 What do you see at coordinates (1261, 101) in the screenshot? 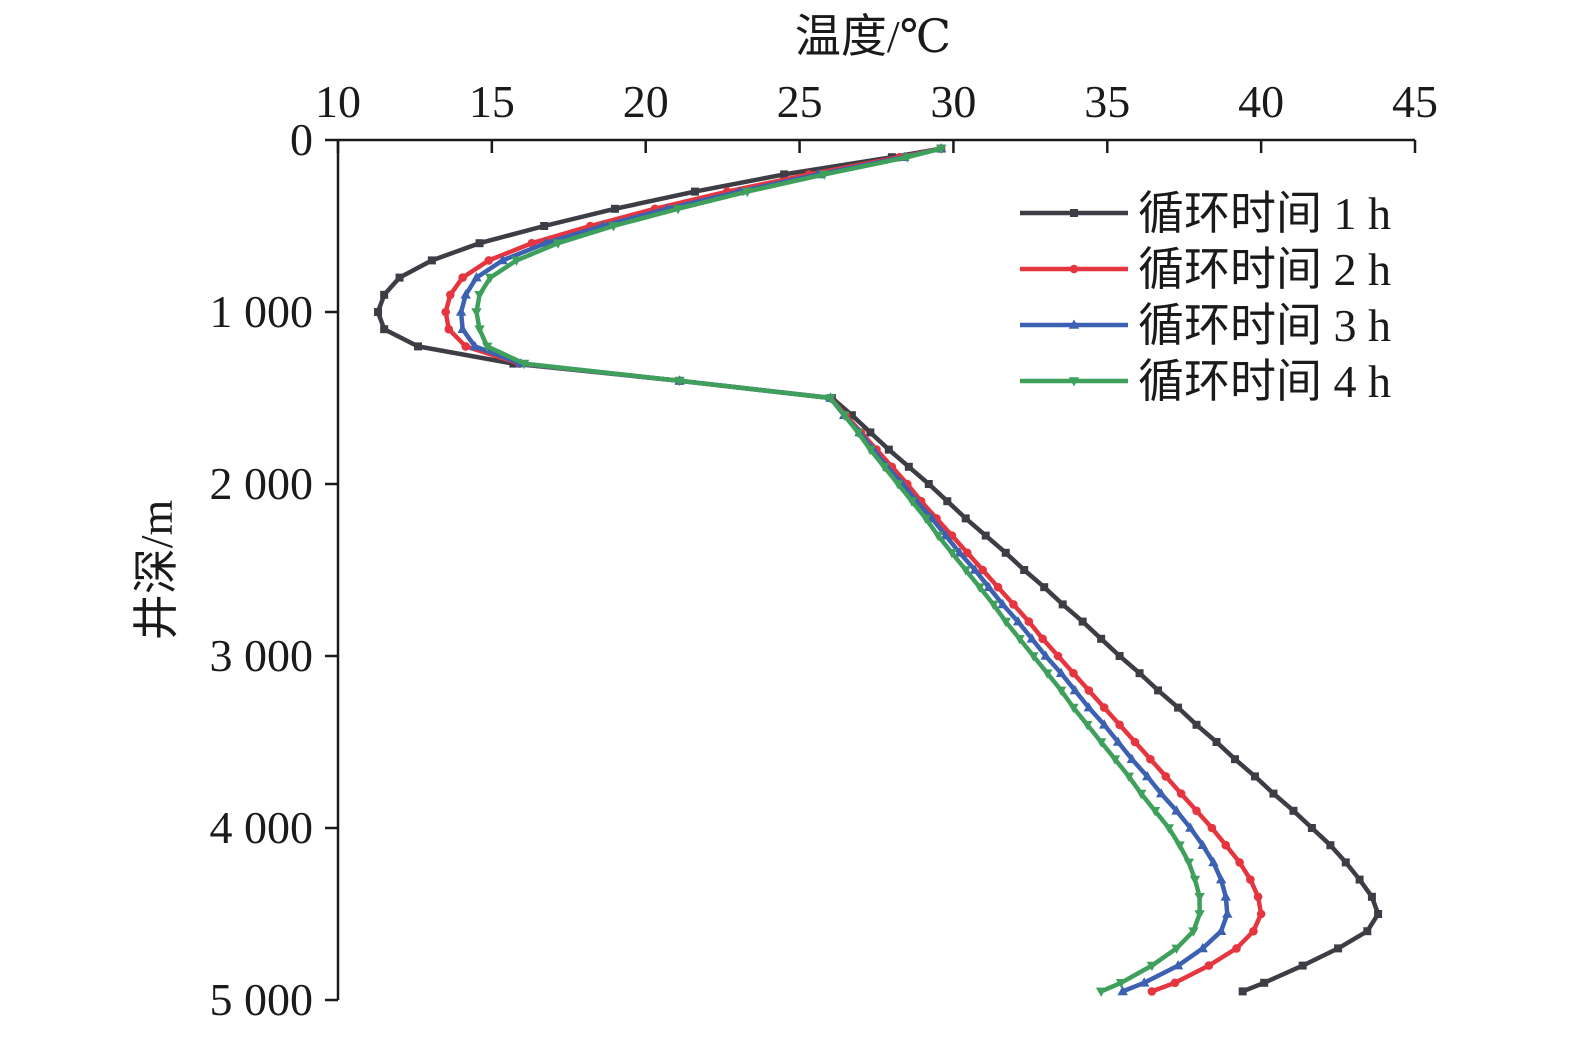
I see `x-tick-label: 40` at bounding box center [1261, 101].